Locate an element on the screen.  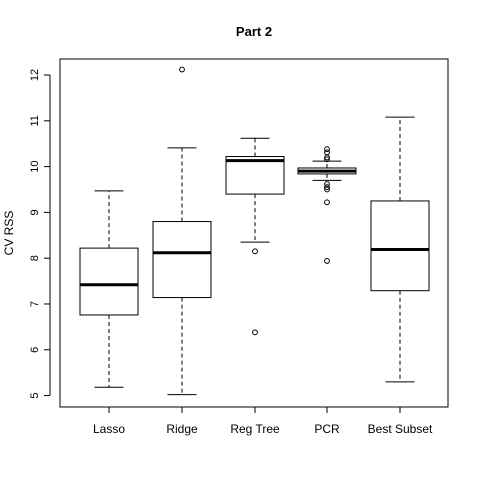
box-pcr is located at coordinates (327, 205).